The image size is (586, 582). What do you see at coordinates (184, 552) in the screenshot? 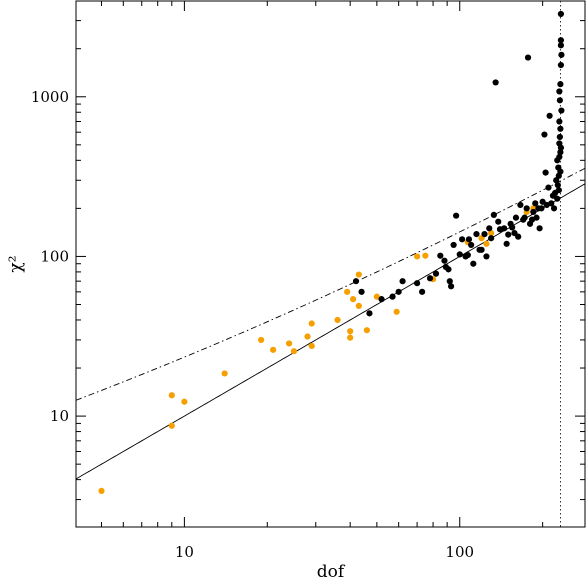
I see `x-tick-label: 10` at bounding box center [184, 552].